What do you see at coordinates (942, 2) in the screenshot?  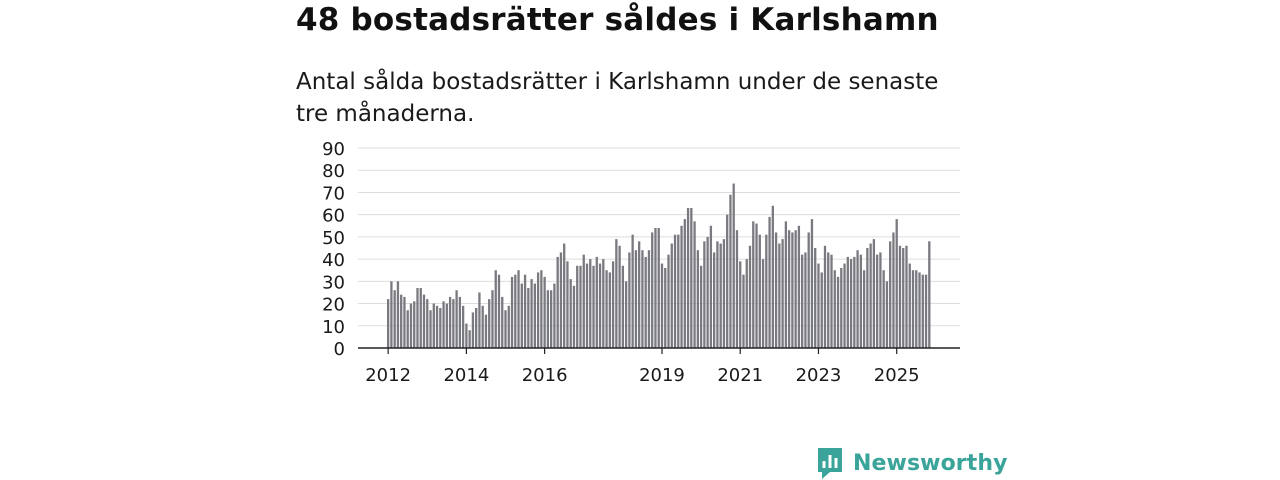 I see `data-label-last-value: 48` at bounding box center [942, 2].